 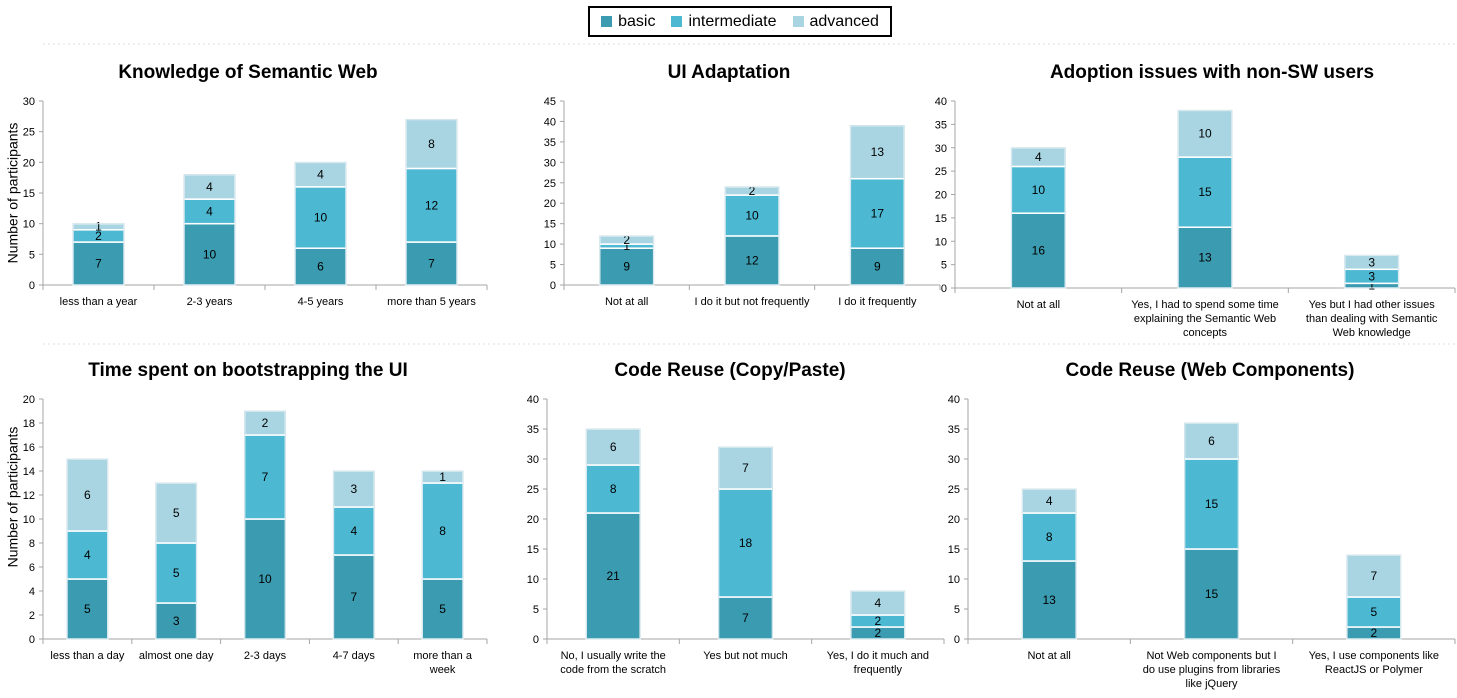 What do you see at coordinates (1373, 612) in the screenshot?
I see `bar-value-label: 5` at bounding box center [1373, 612].